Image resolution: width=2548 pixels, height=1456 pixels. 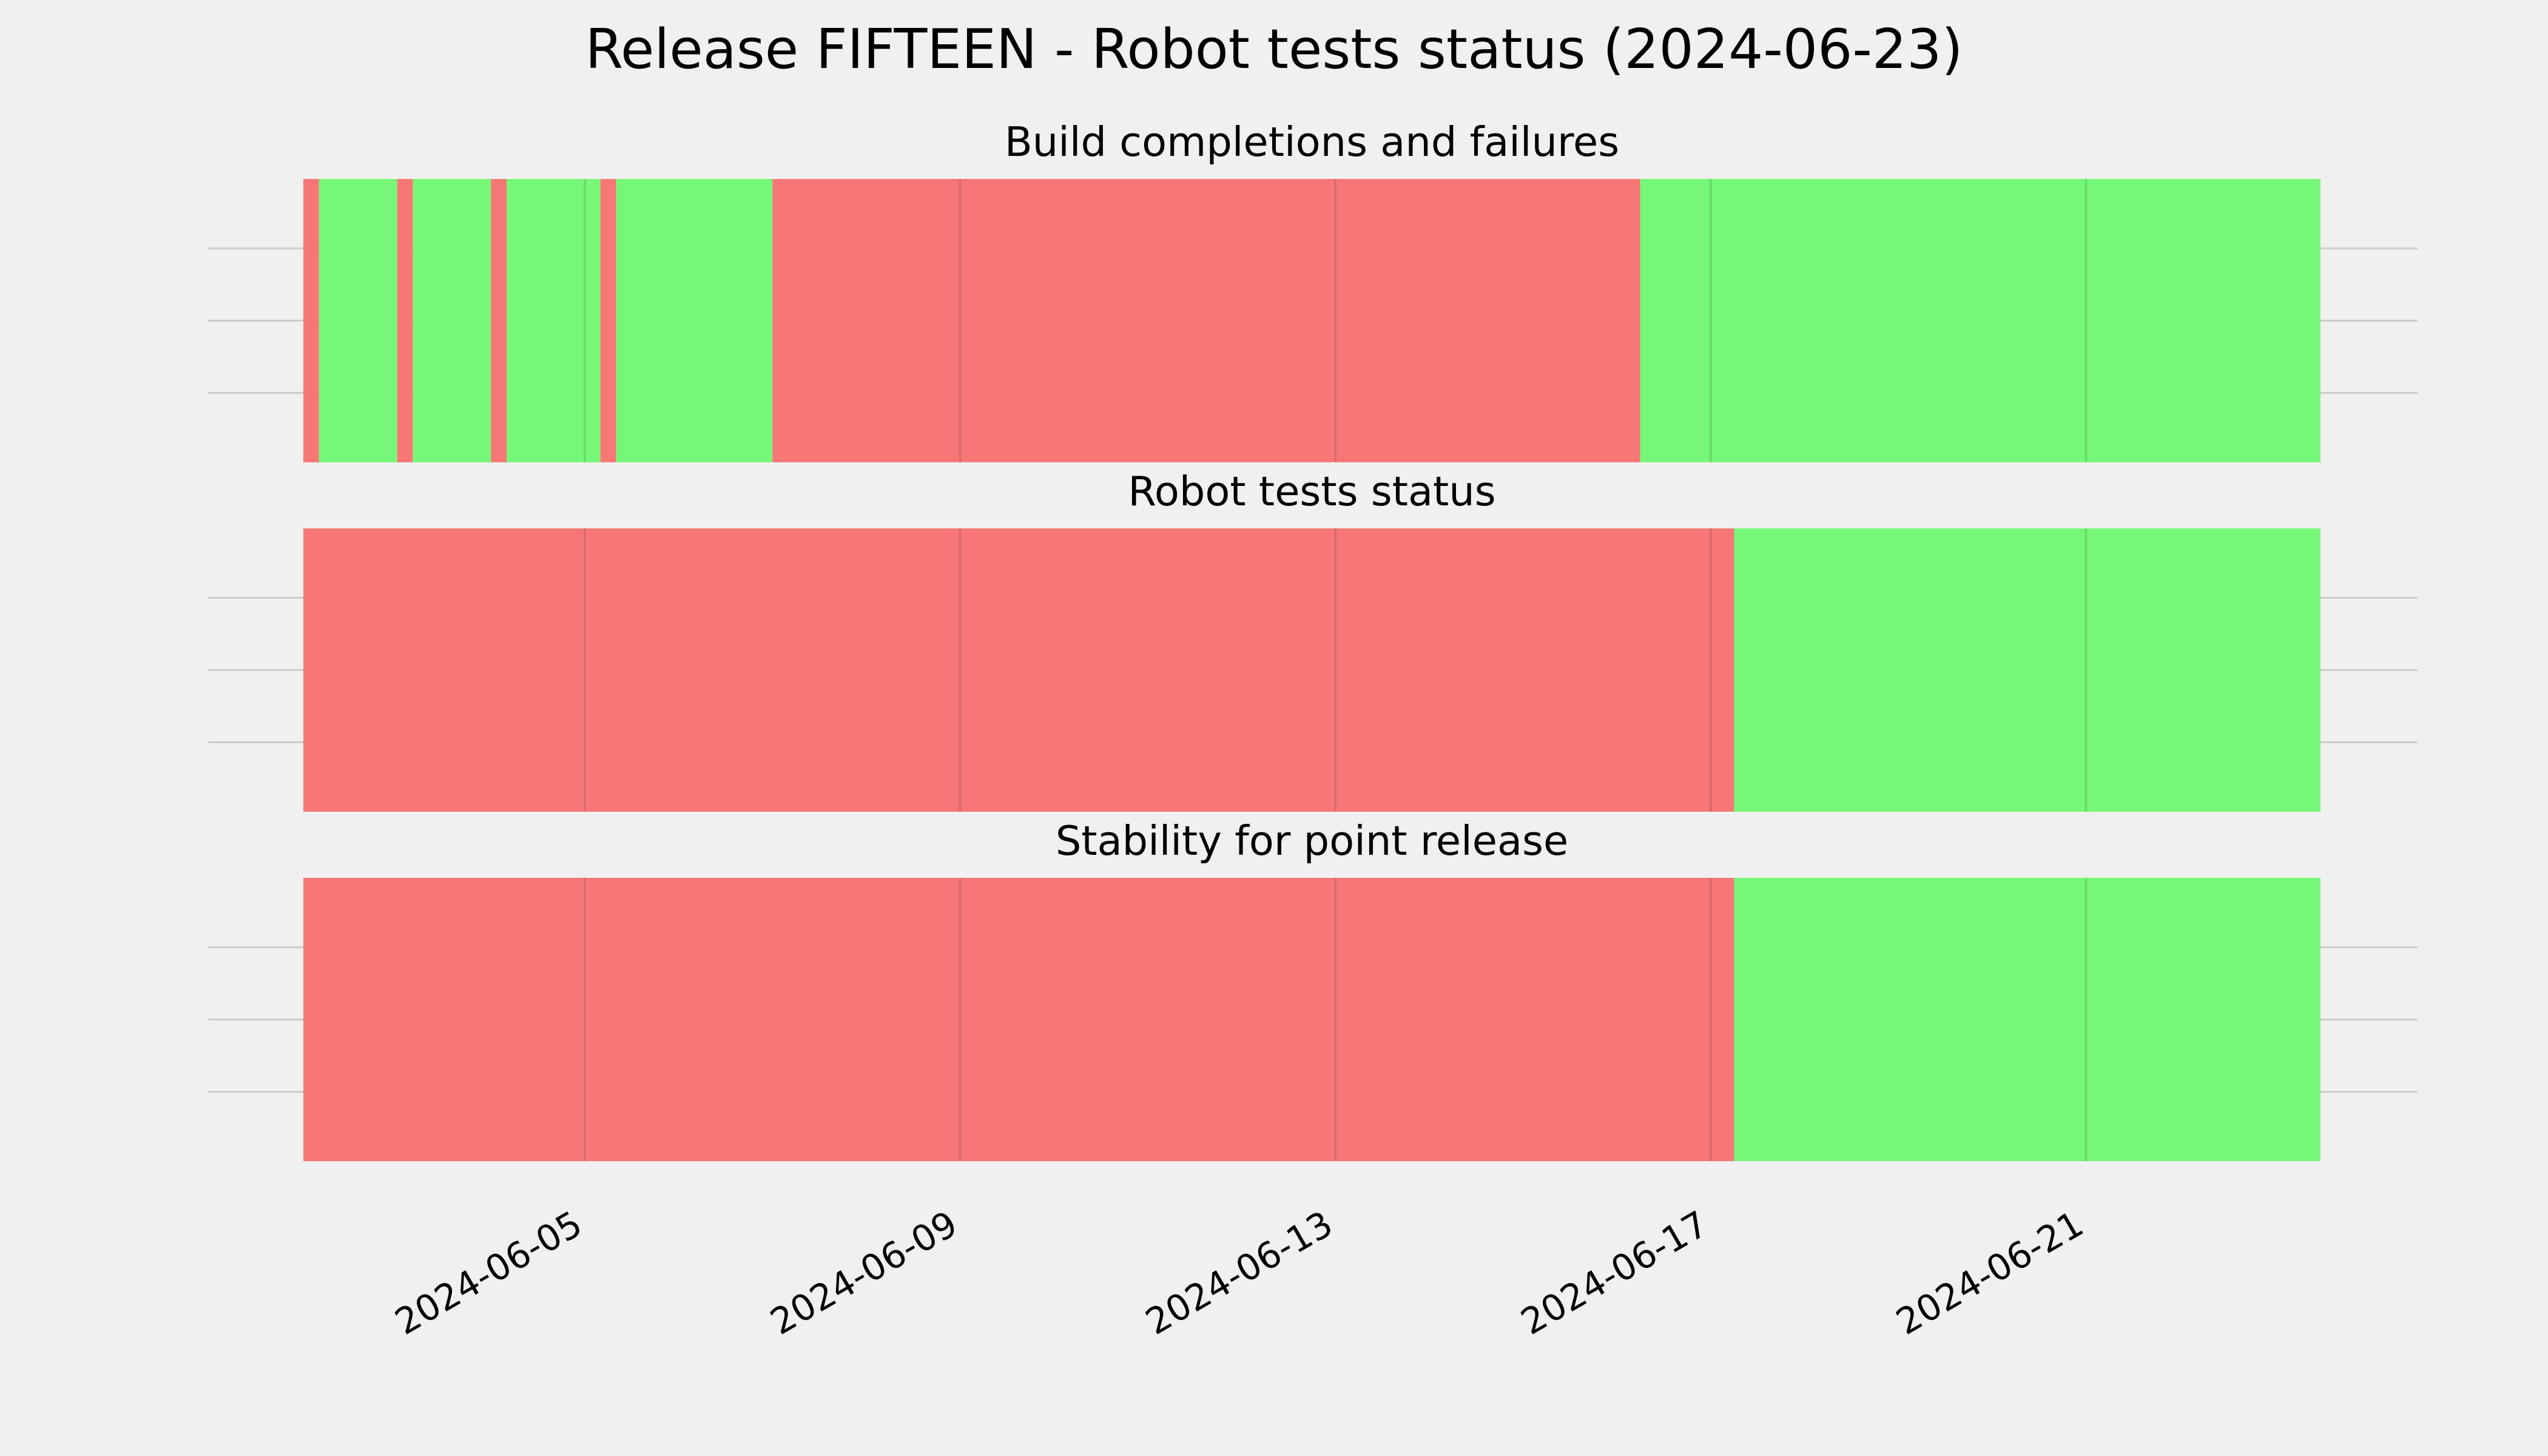 What do you see at coordinates (1312, 840) in the screenshot?
I see `panel-title: Stability for point release` at bounding box center [1312, 840].